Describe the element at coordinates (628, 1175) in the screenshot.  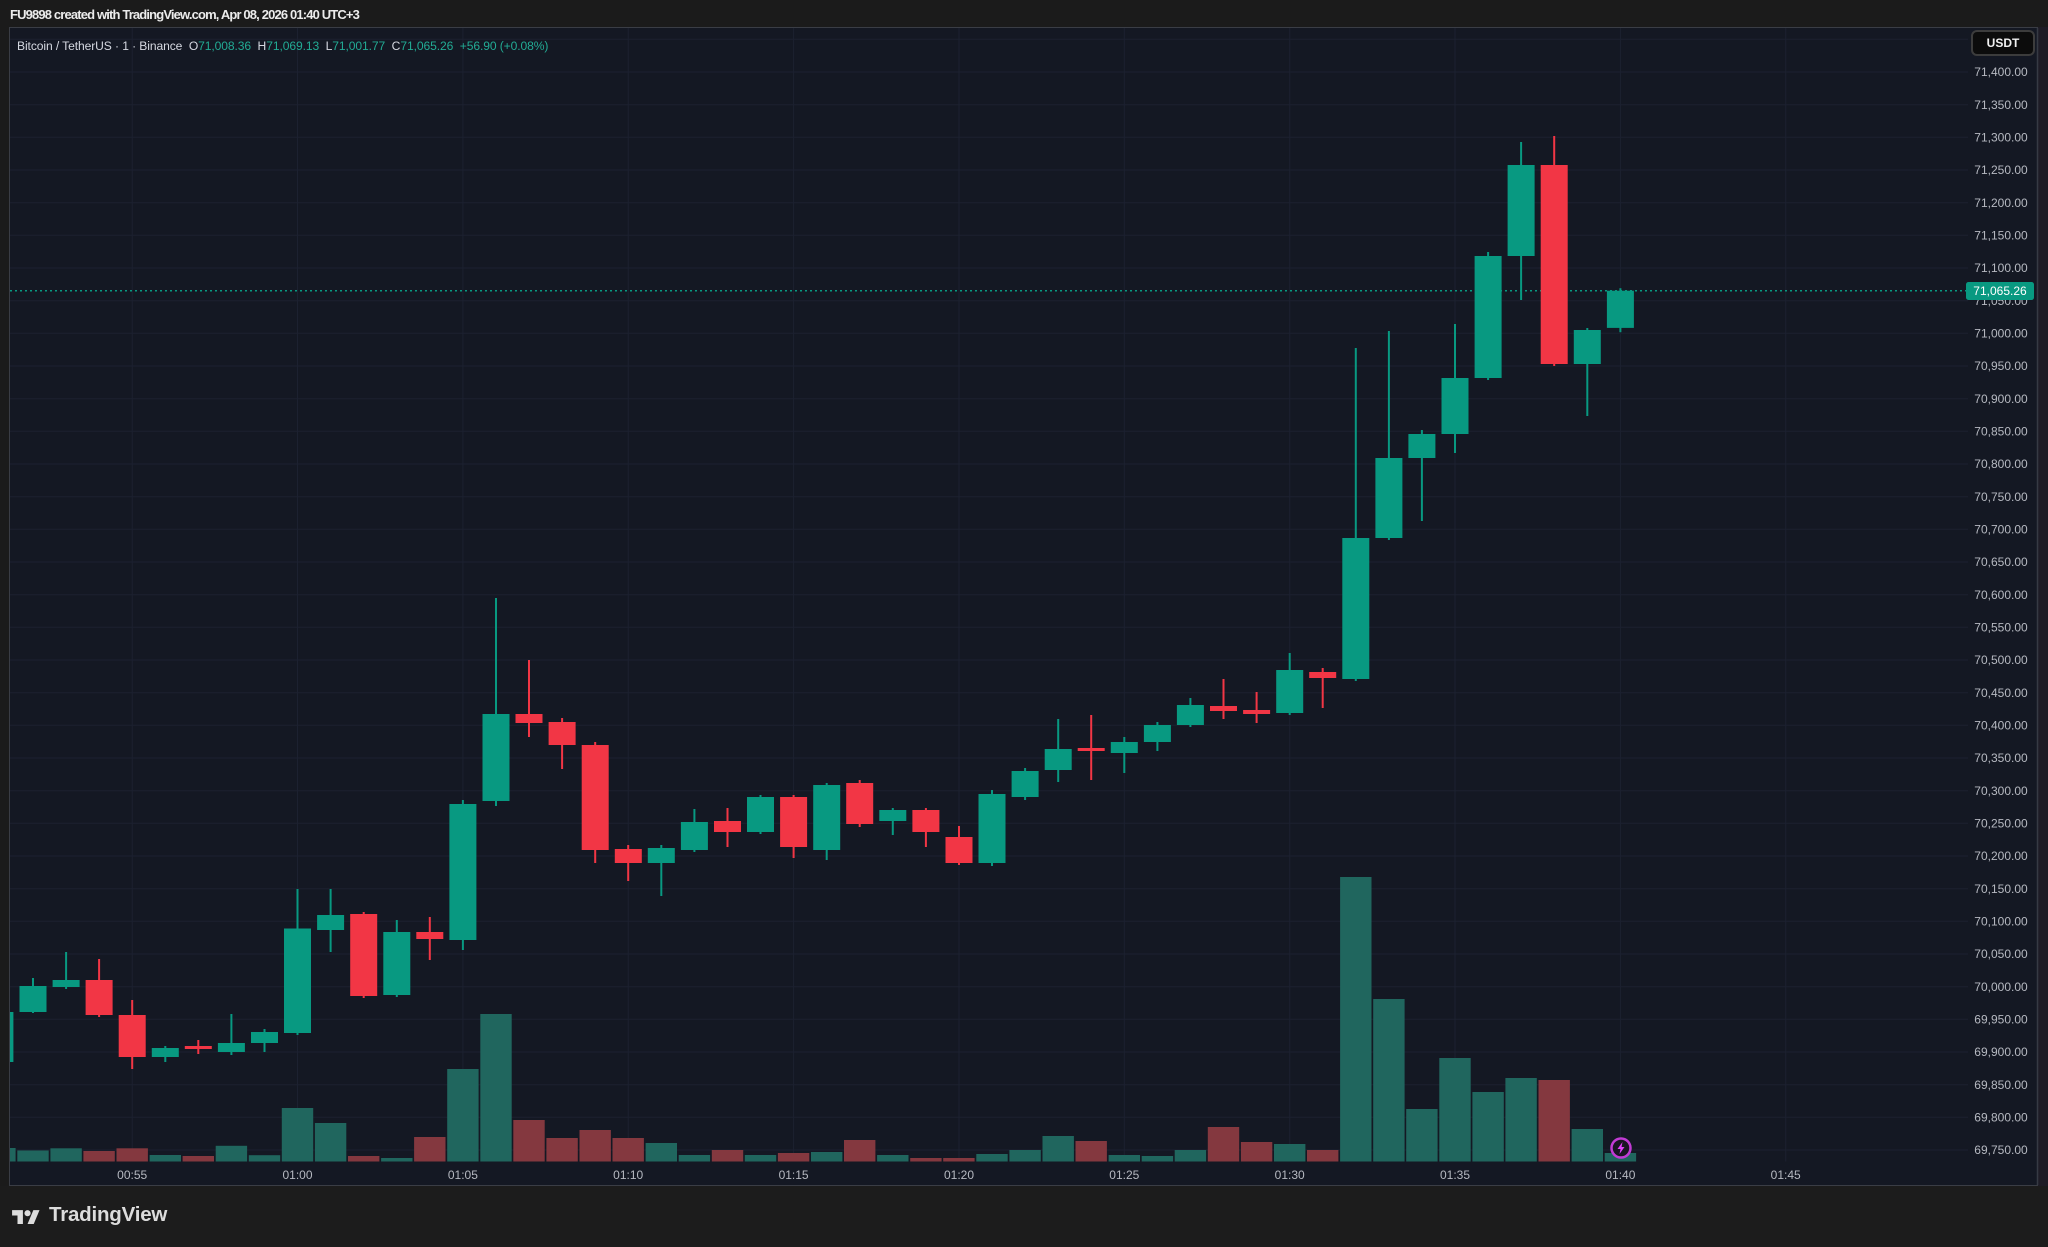
I see `svg-text: 01:10` at that location.